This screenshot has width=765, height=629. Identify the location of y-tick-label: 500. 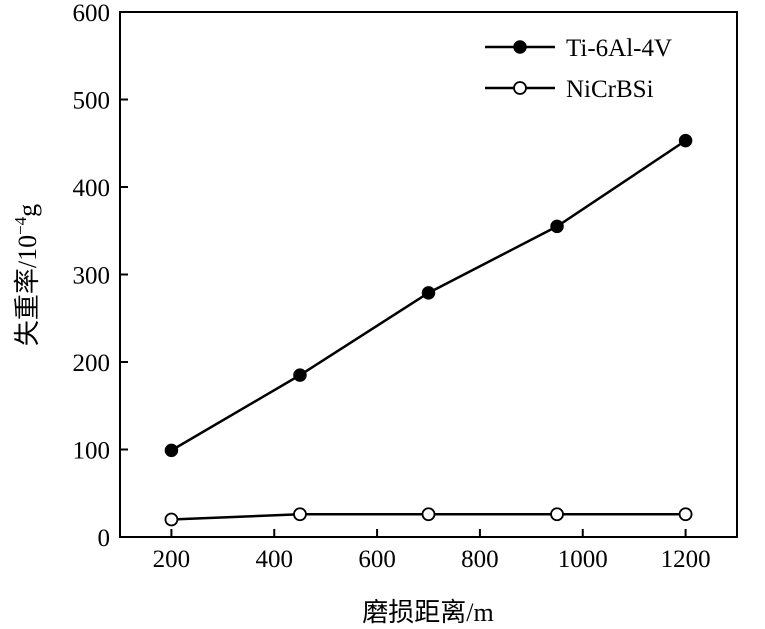
(92, 101).